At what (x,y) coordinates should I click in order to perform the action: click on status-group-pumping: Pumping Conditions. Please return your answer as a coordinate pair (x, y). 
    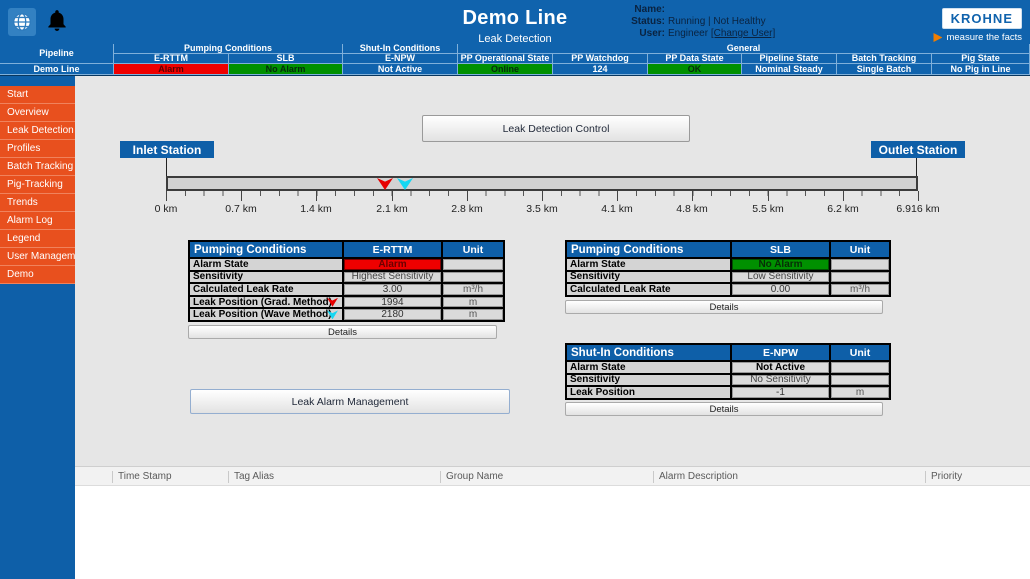
    Looking at the image, I should click on (228, 49).